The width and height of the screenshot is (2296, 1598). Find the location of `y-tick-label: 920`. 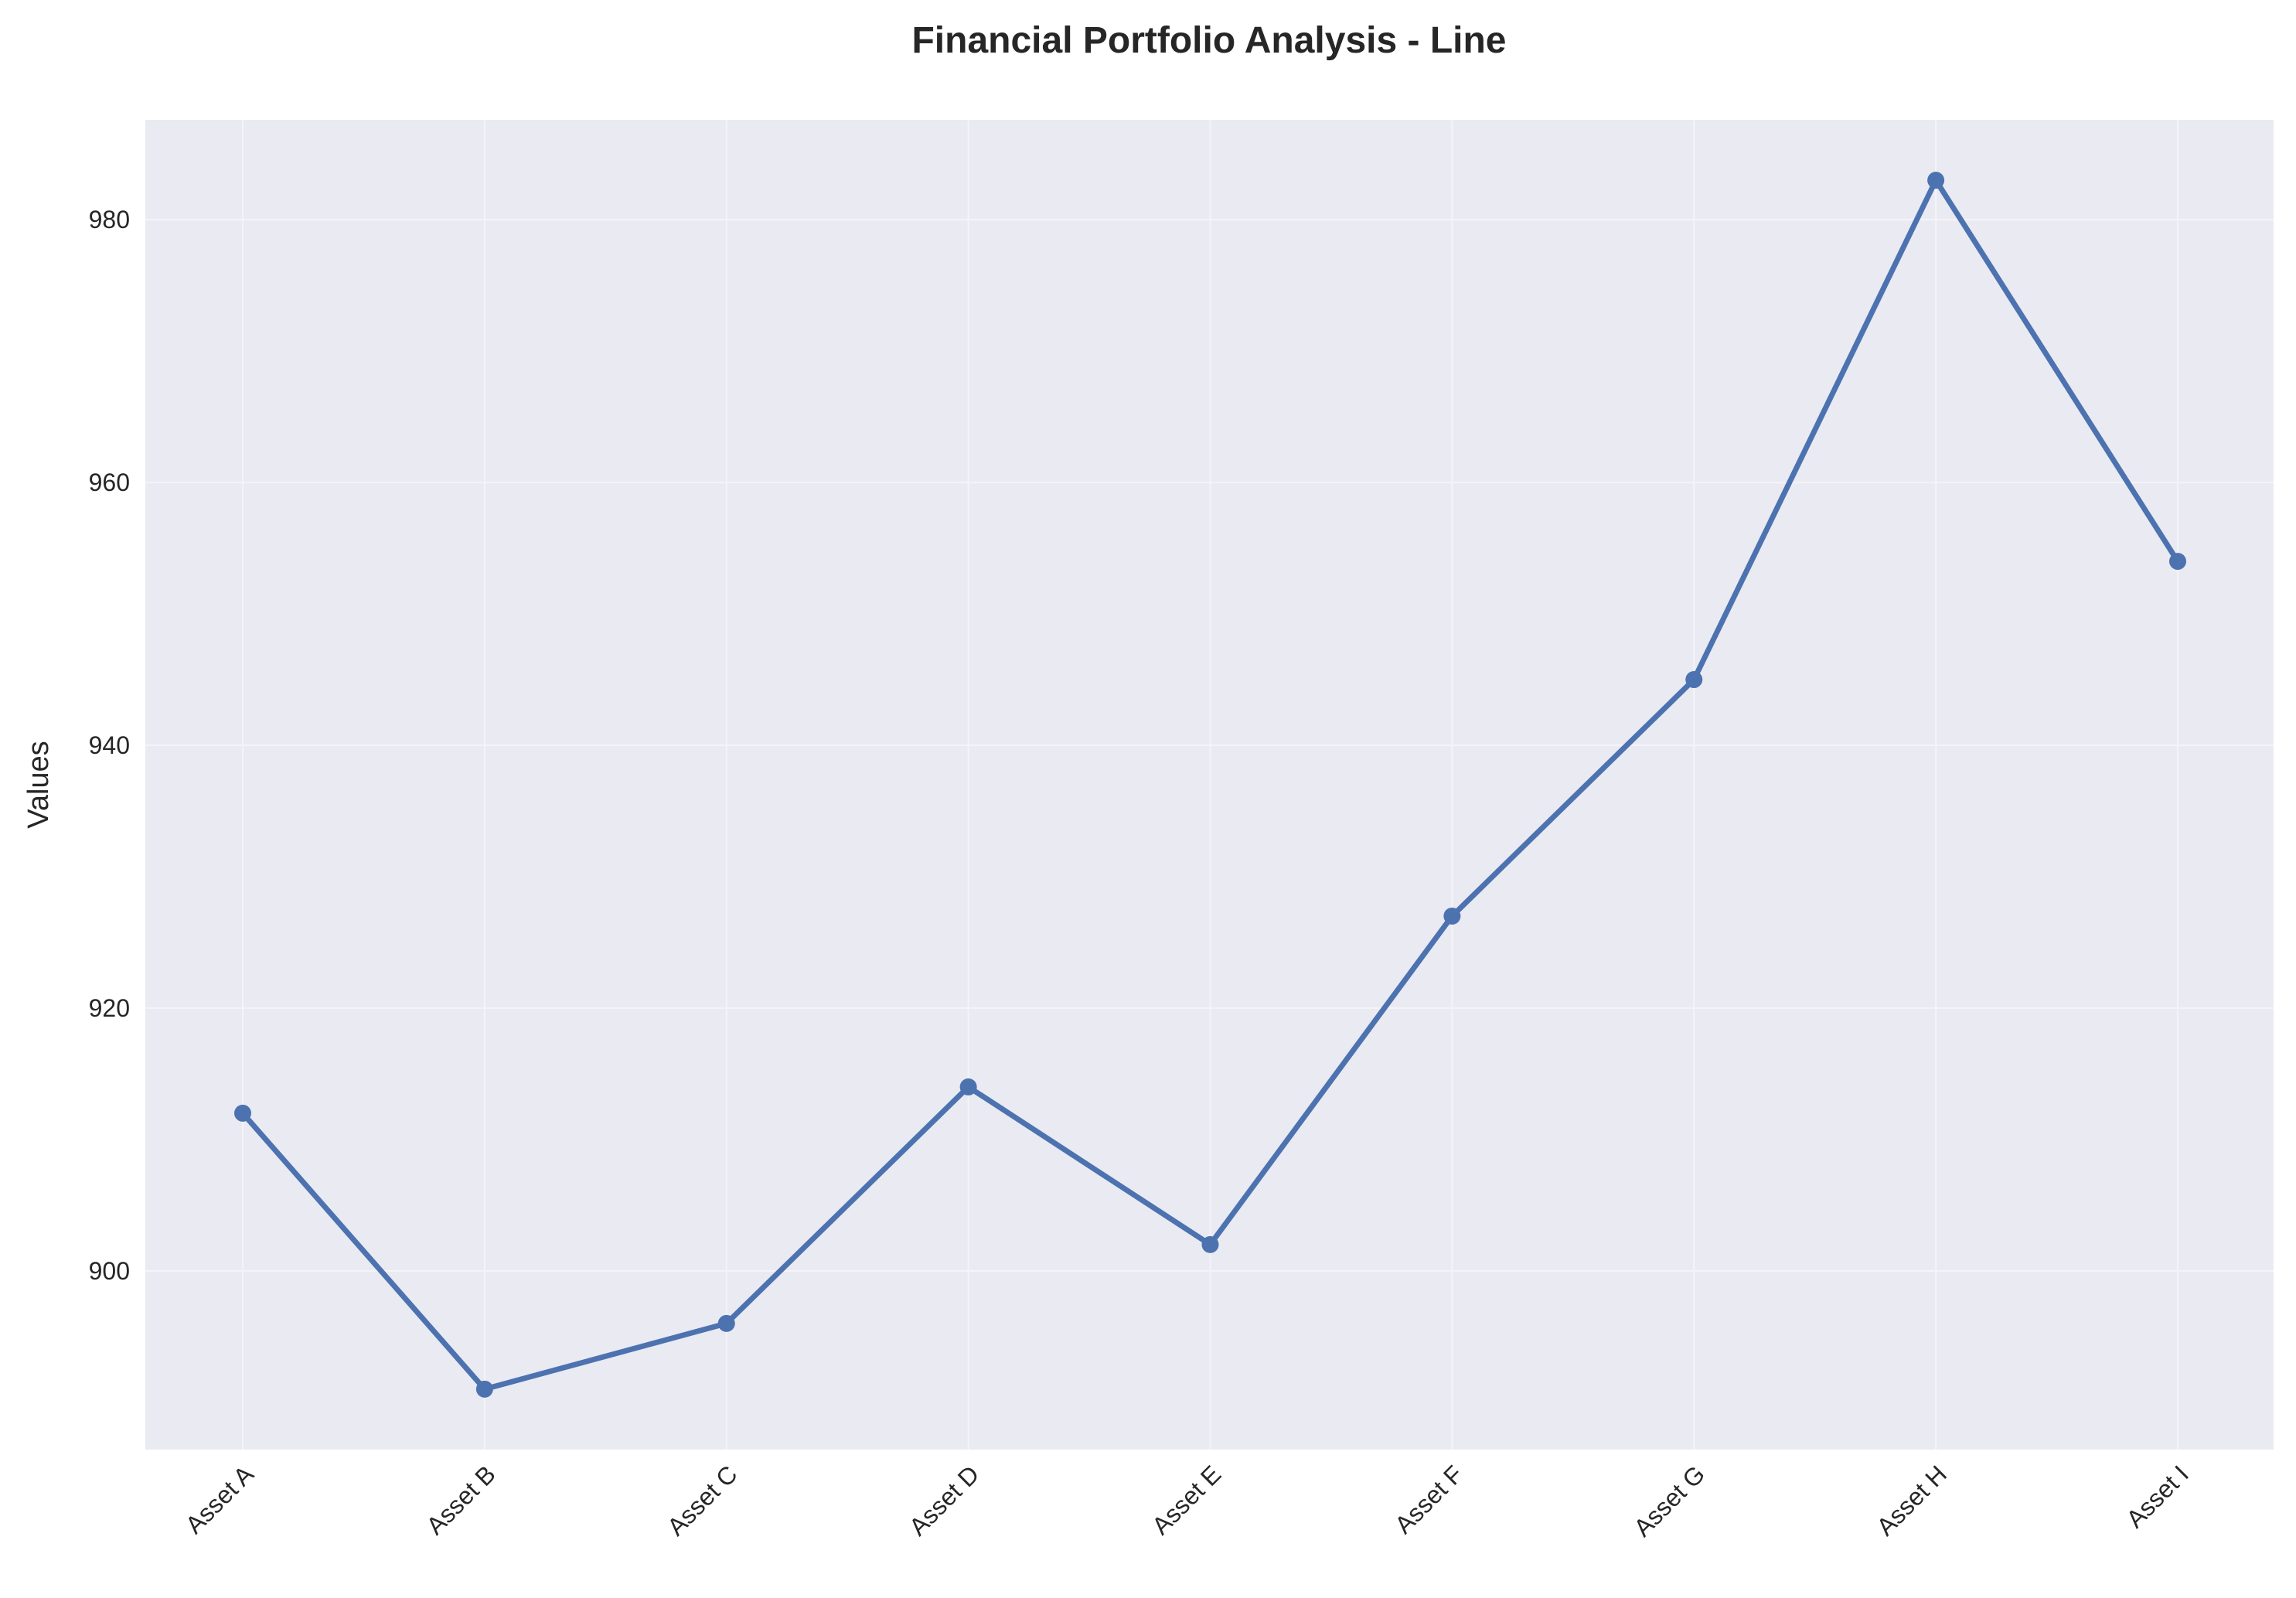

y-tick-label: 920 is located at coordinates (109, 1008).